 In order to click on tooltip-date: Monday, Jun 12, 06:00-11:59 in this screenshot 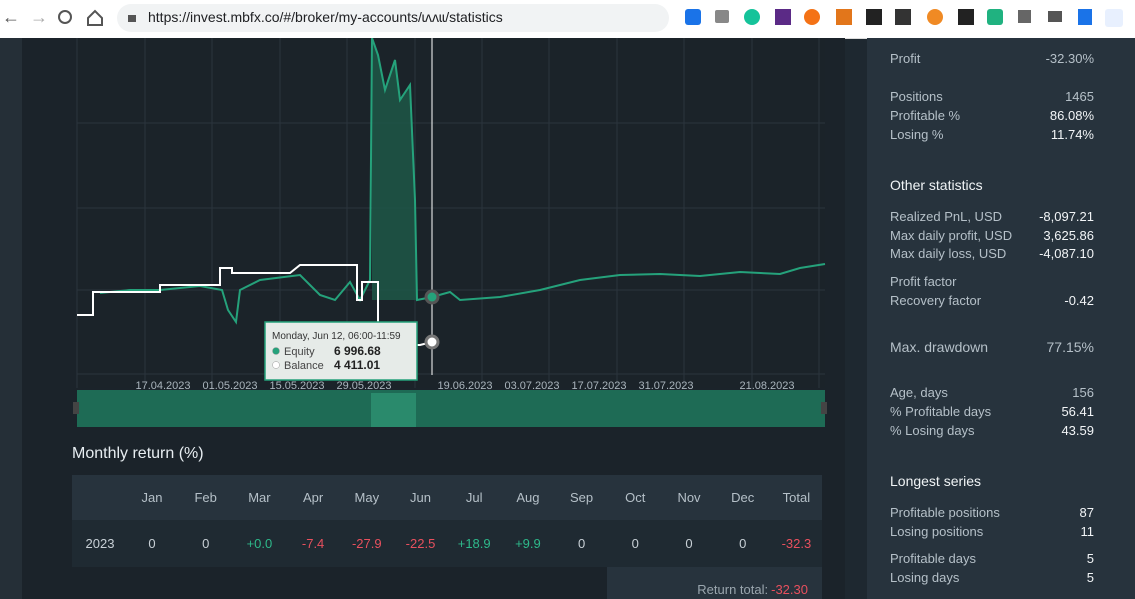, I will do `click(336, 336)`.